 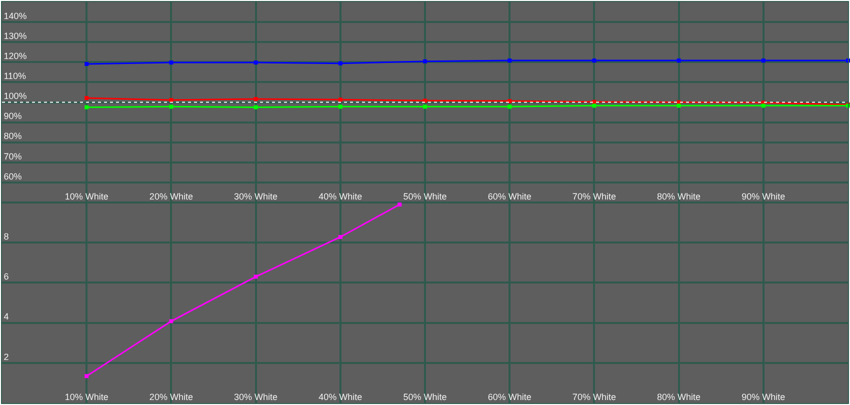 What do you see at coordinates (13, 116) in the screenshot?
I see `y-tick-label: 90%` at bounding box center [13, 116].